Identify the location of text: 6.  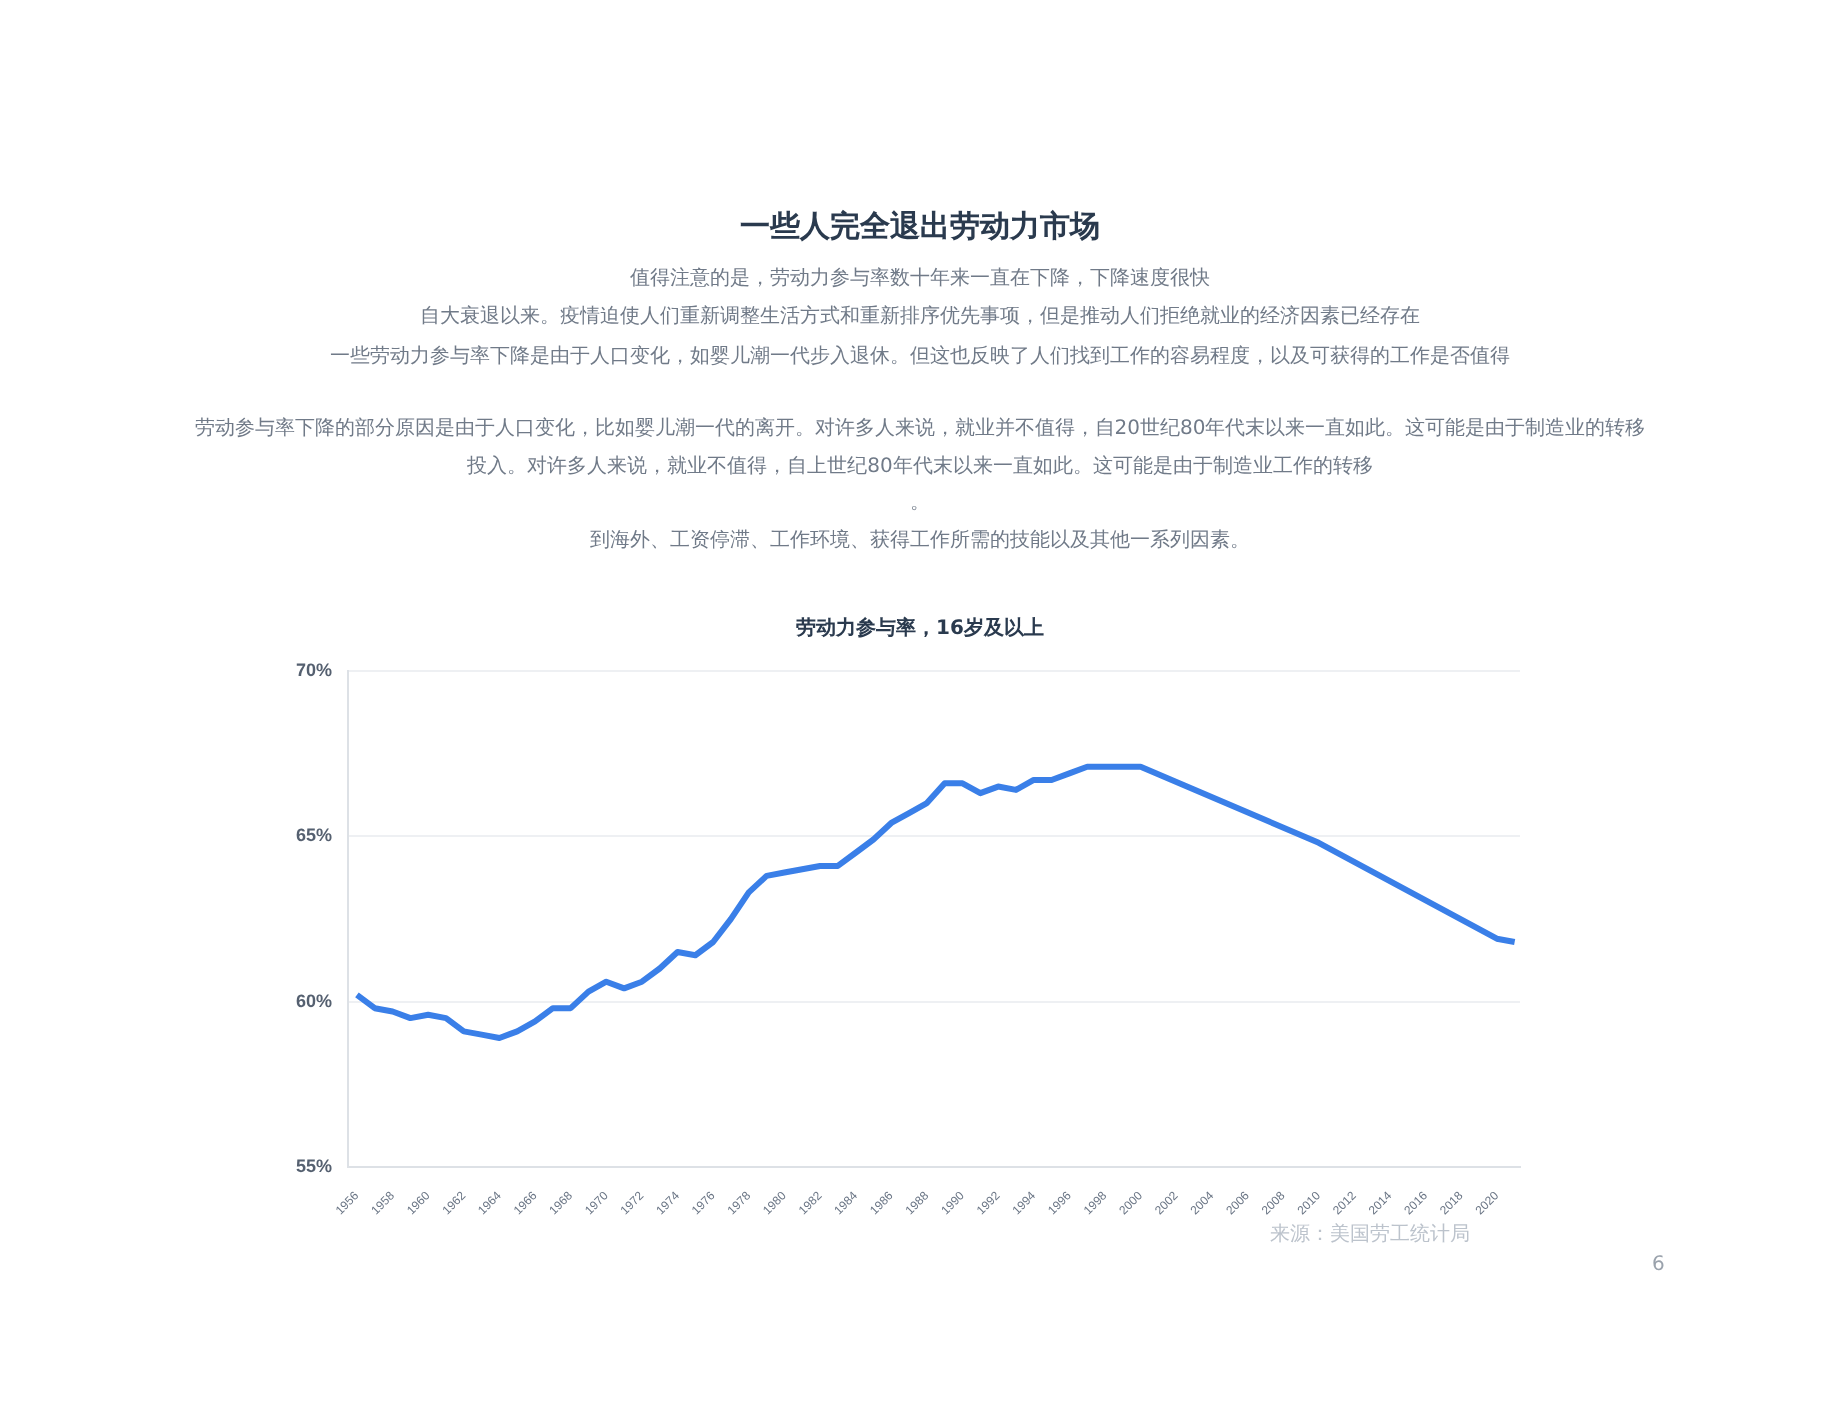
(1658, 1265).